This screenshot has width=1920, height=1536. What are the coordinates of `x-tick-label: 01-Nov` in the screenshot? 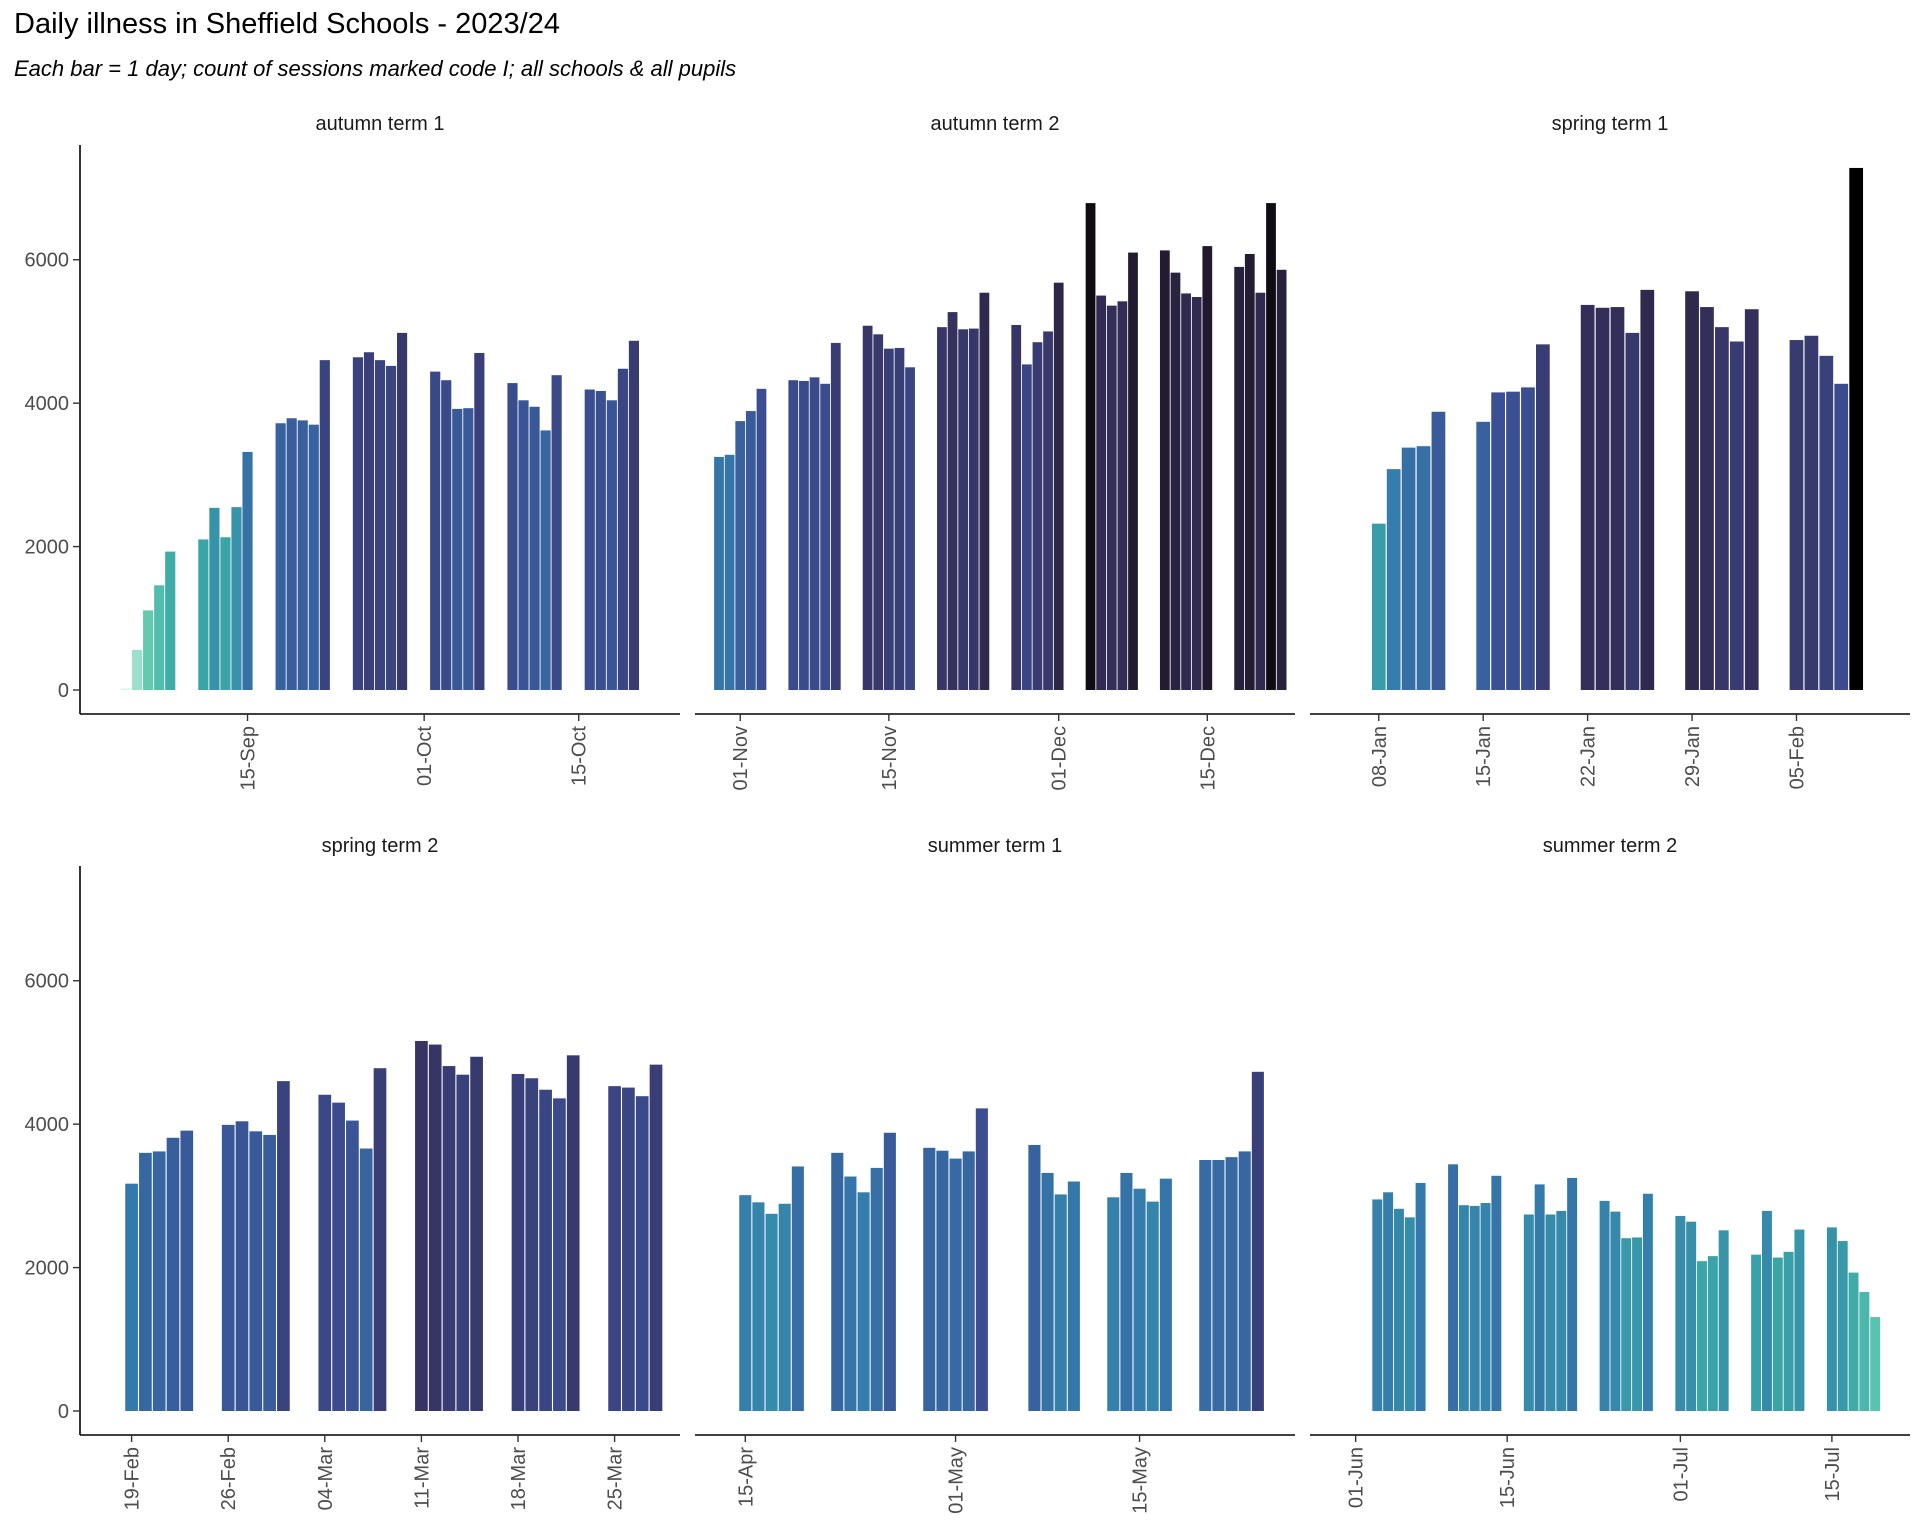 It's located at (741, 758).